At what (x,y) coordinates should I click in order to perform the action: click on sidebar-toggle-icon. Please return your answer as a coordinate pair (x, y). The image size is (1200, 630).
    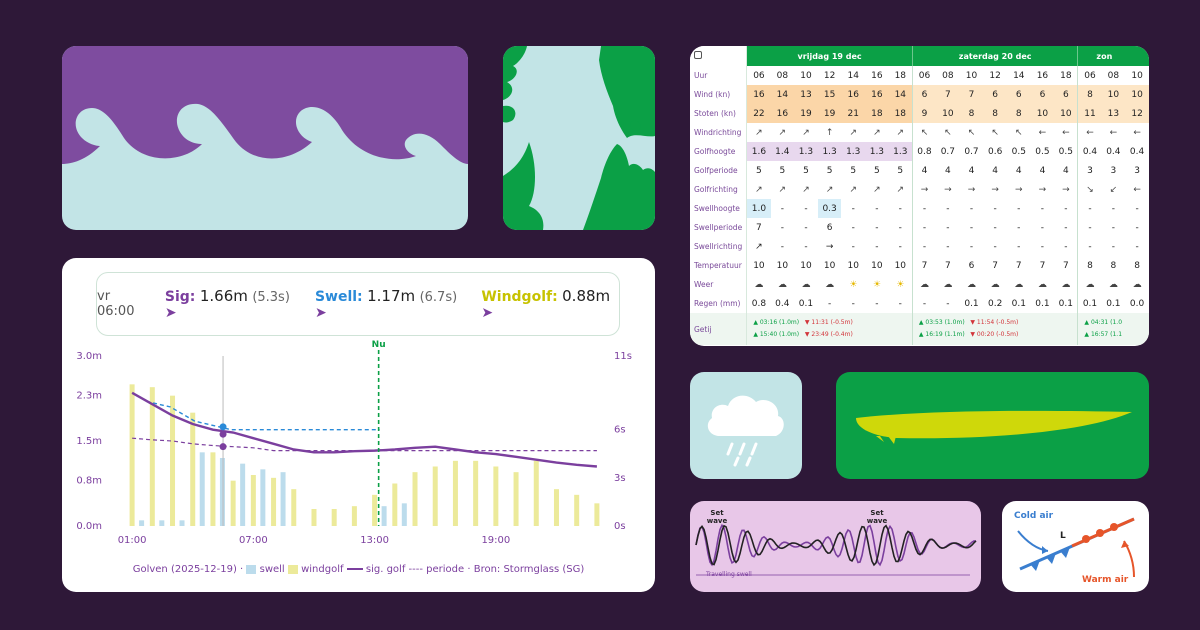
    Looking at the image, I should click on (719, 56).